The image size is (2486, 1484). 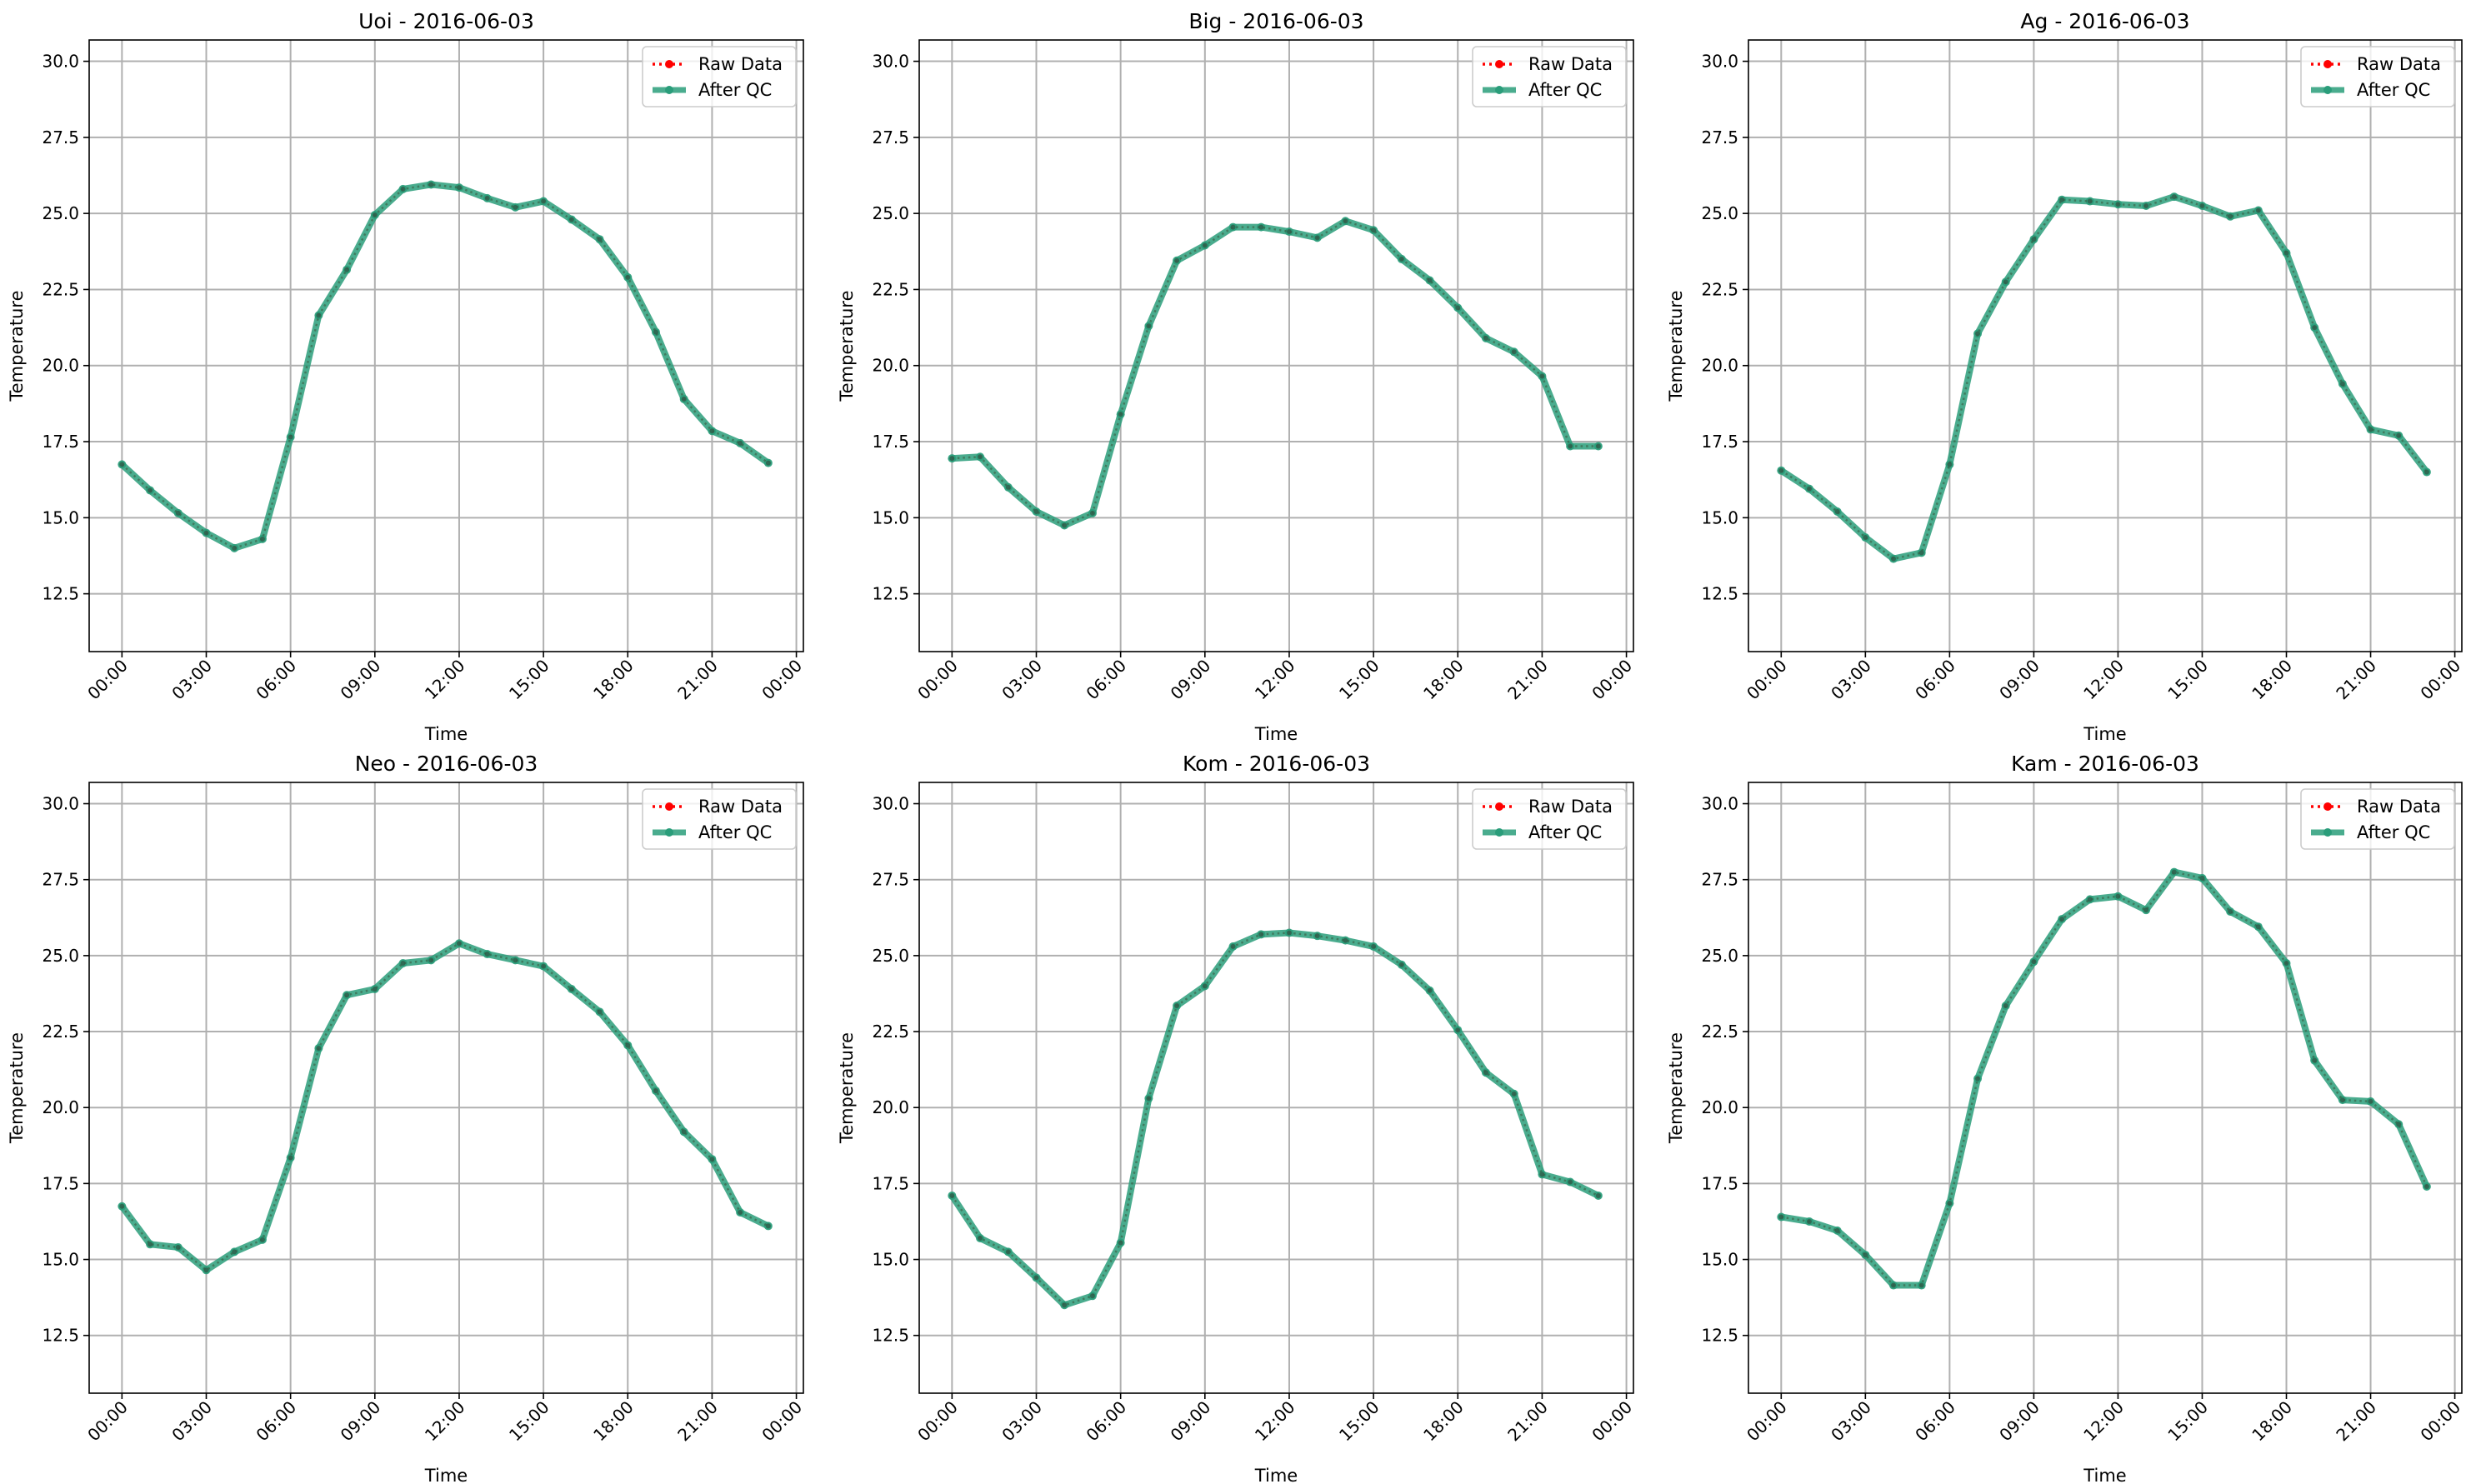 What do you see at coordinates (1022, 680) in the screenshot?
I see `x-tick-label: 03:00` at bounding box center [1022, 680].